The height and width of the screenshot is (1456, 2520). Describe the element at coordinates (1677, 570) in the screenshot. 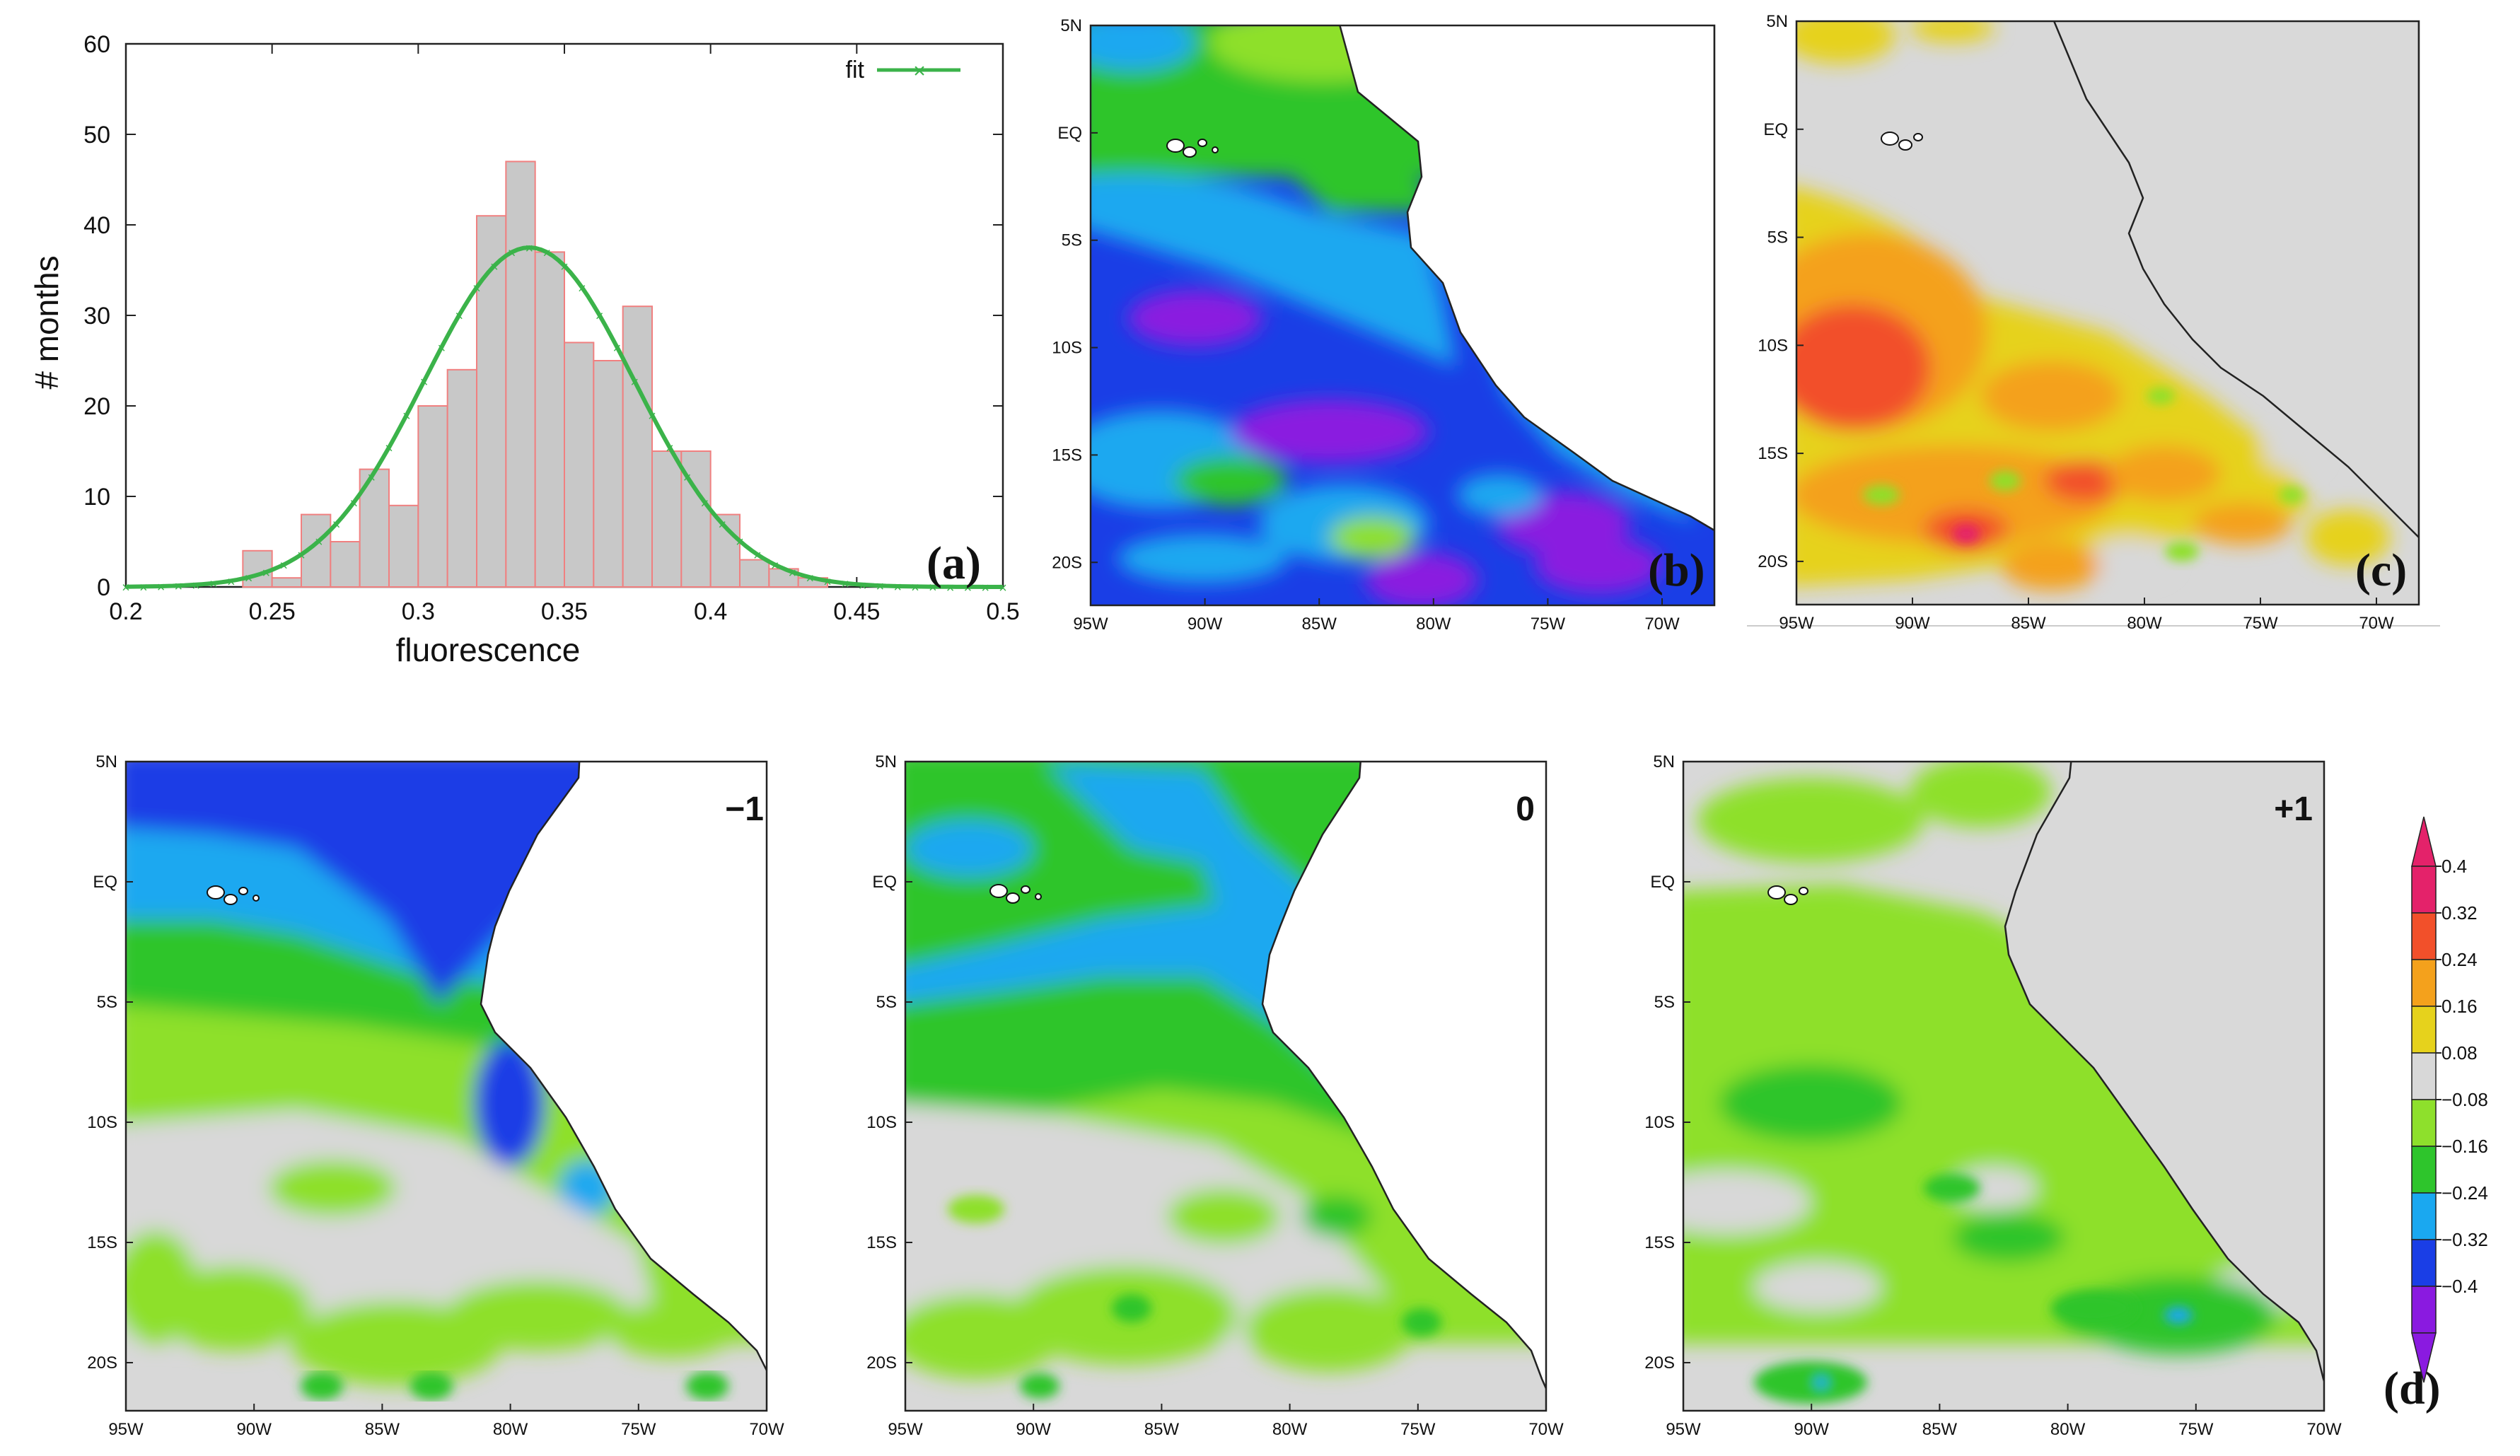

I see `panel-label-b: (b)` at that location.